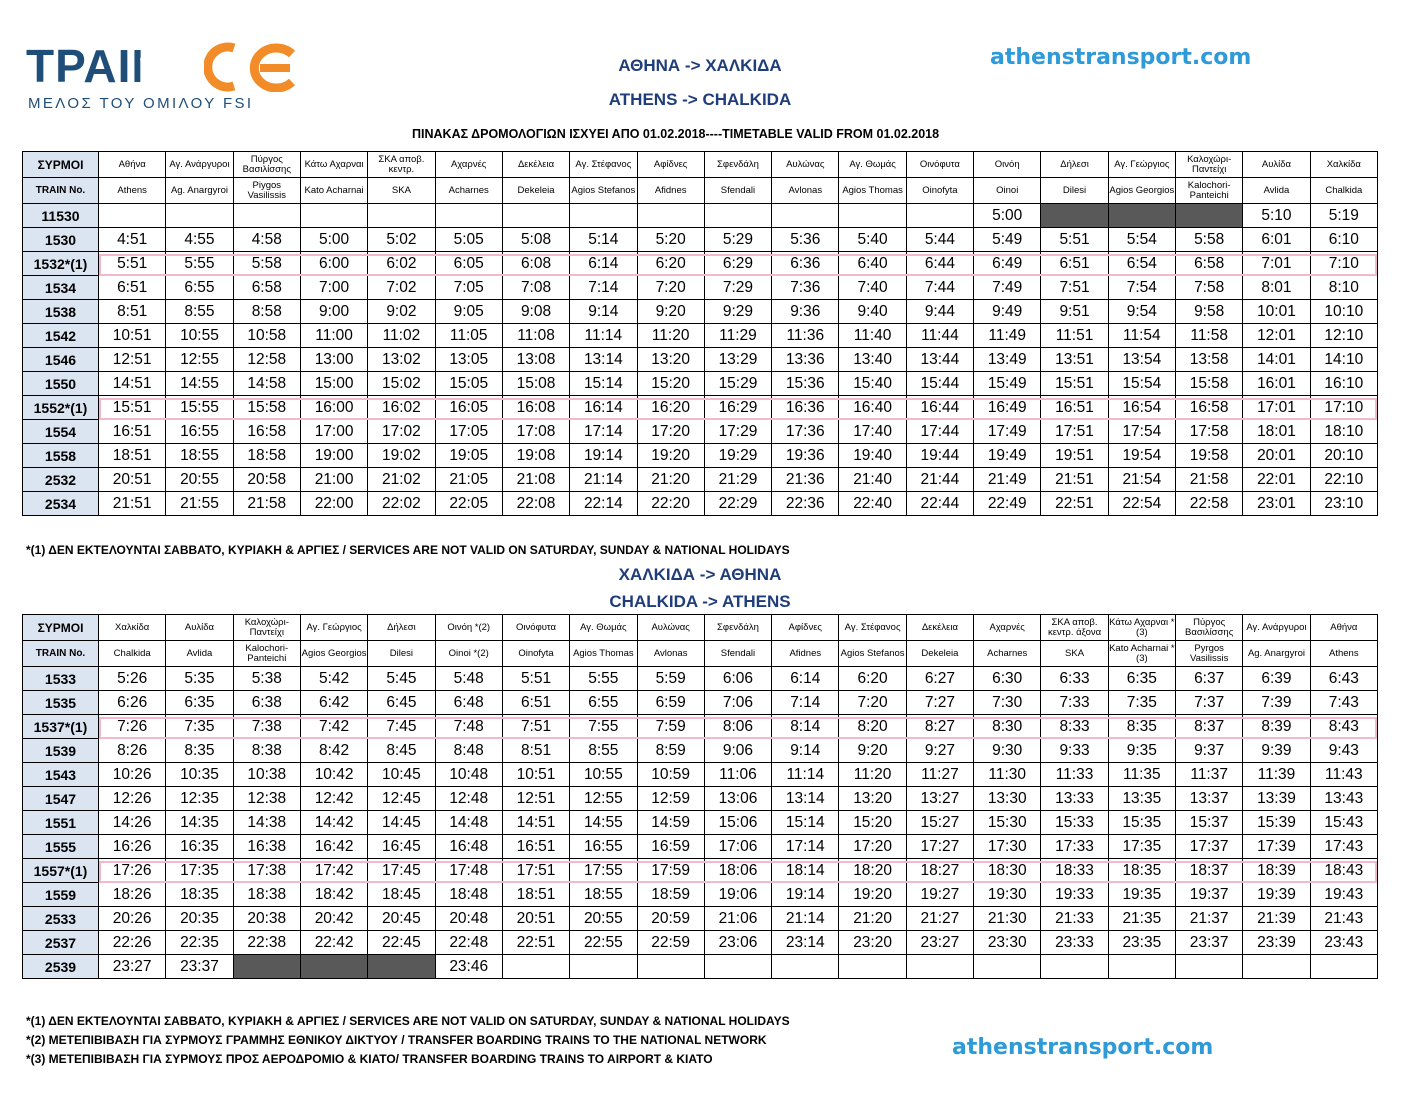 The height and width of the screenshot is (1117, 1416). What do you see at coordinates (1007, 503) in the screenshot?
I see `time-cell: 22:49` at bounding box center [1007, 503].